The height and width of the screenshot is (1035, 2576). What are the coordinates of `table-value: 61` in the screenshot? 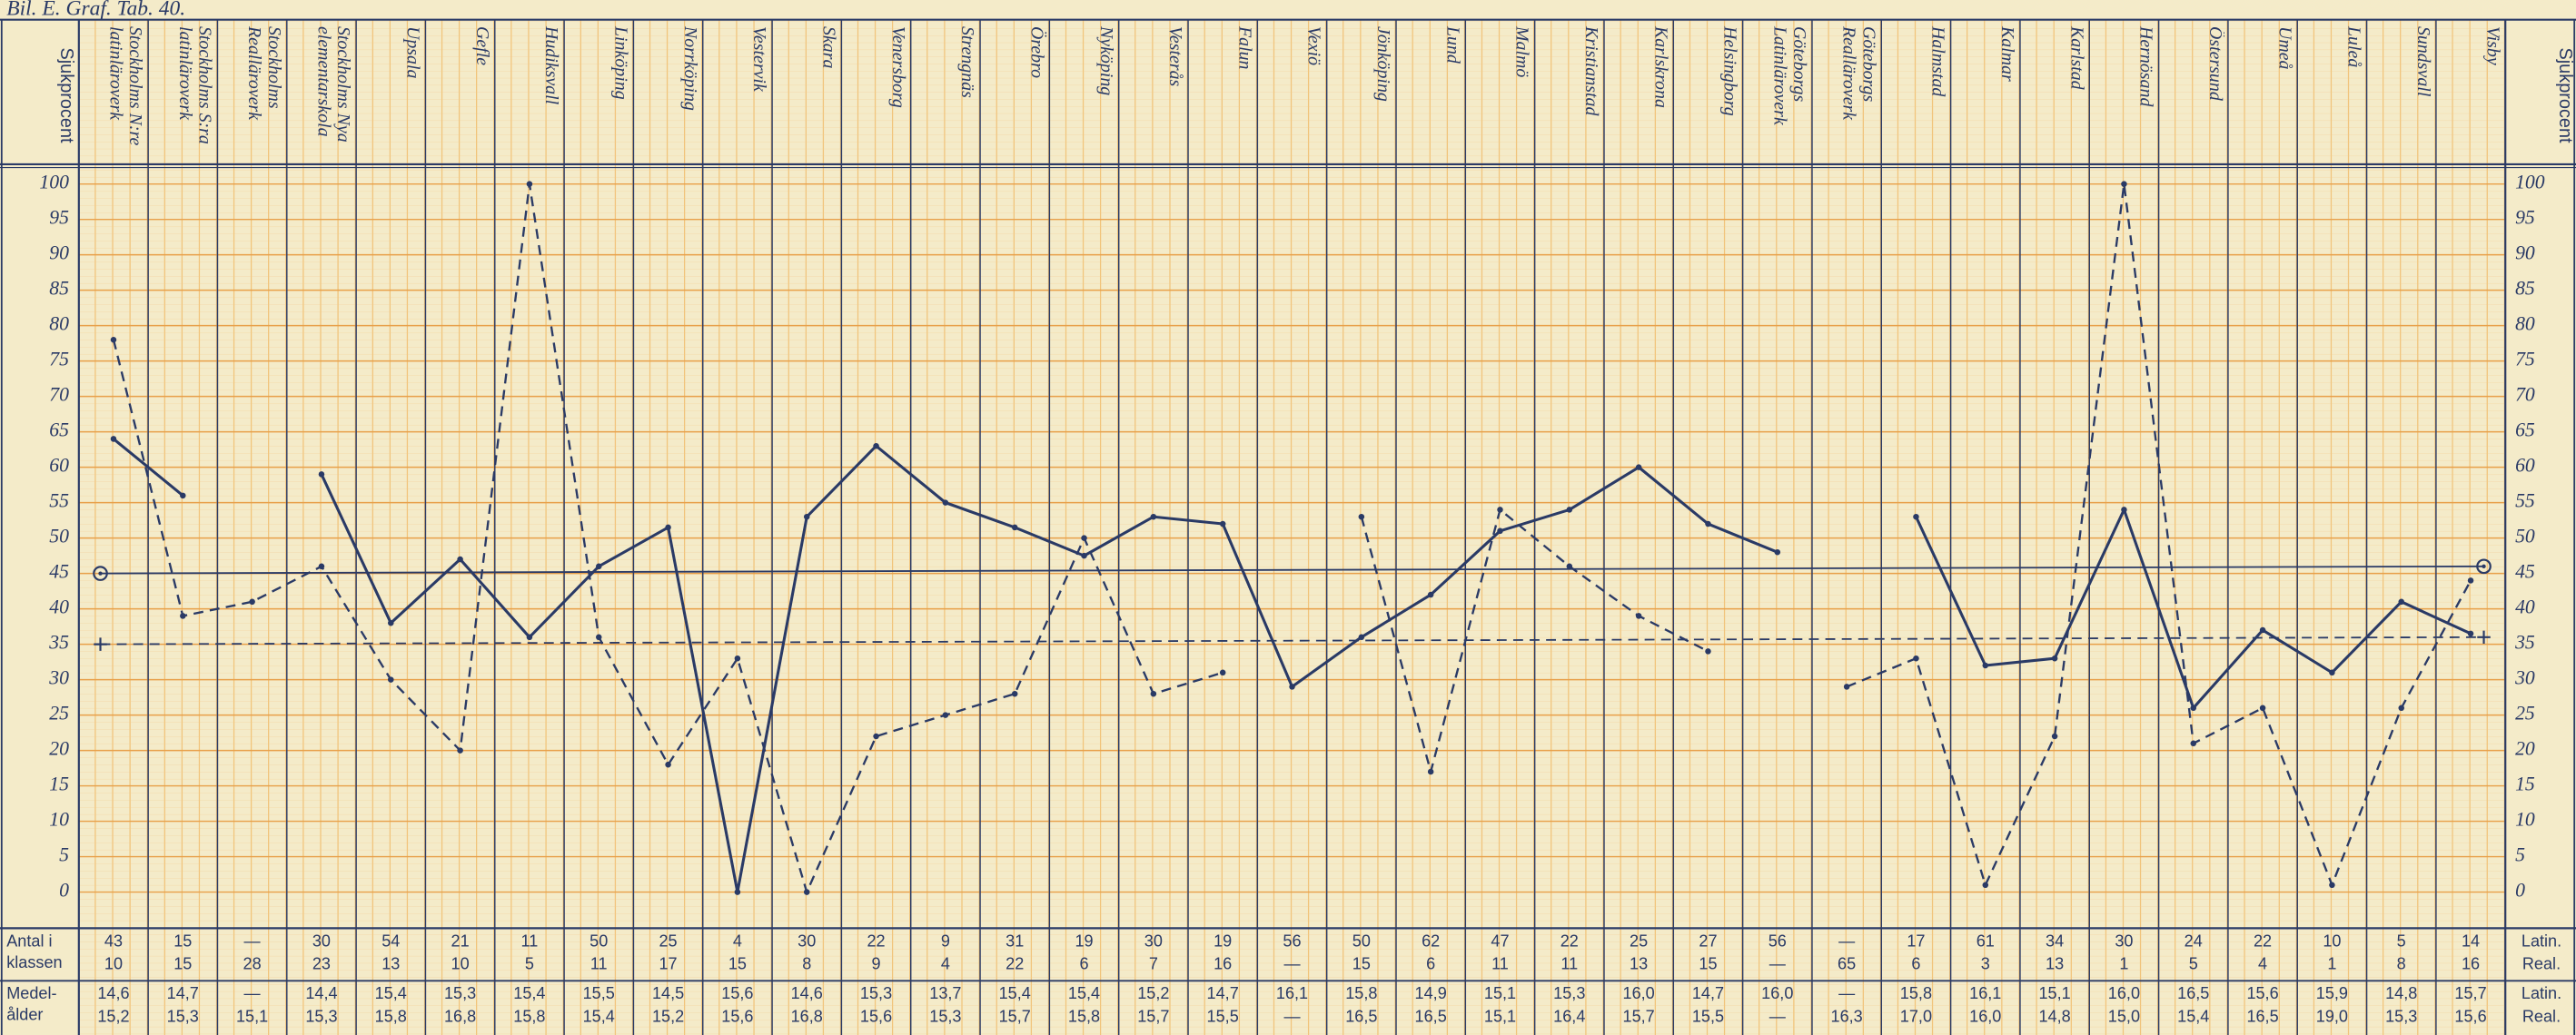 It's located at (1985, 942).